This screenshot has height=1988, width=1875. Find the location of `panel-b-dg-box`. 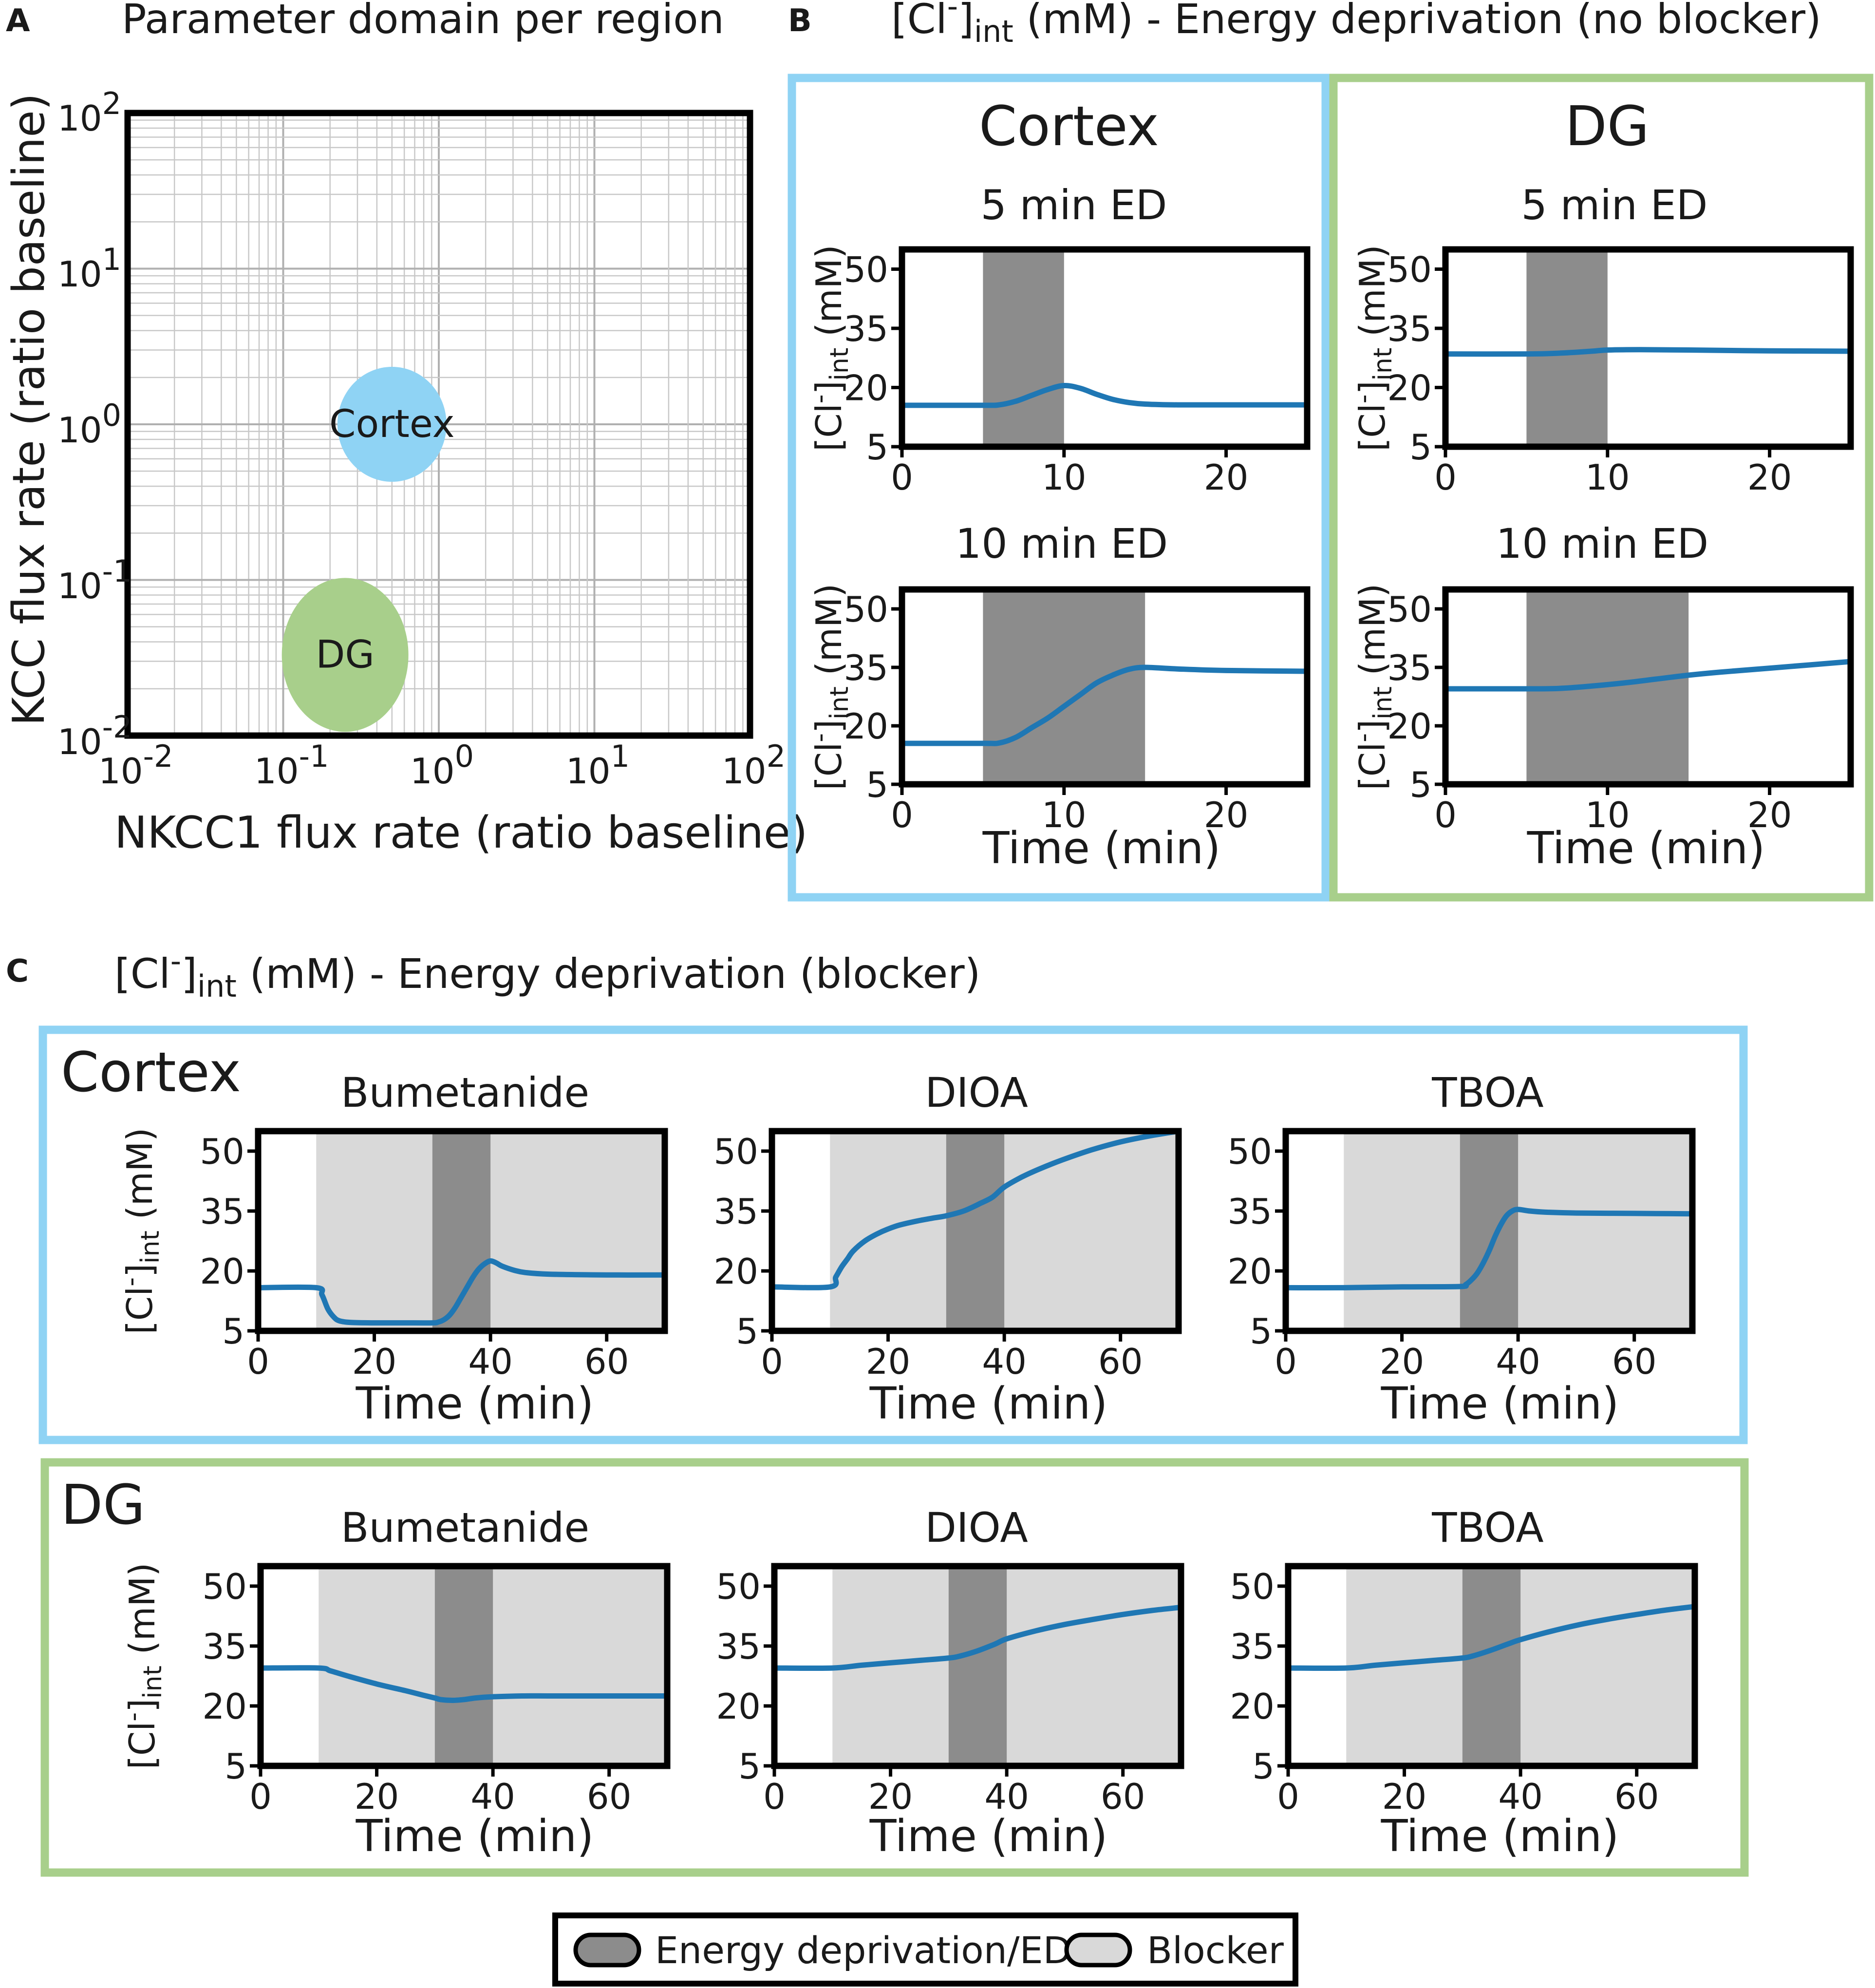

panel-b-dg-box is located at coordinates (1601, 488).